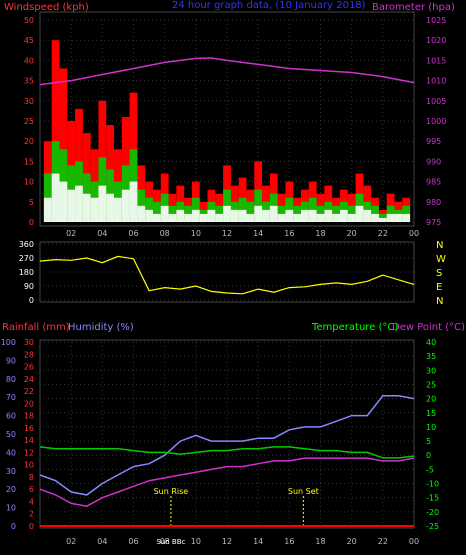  Describe the element at coordinates (439, 273) in the screenshot. I see `compass-label: S` at that location.